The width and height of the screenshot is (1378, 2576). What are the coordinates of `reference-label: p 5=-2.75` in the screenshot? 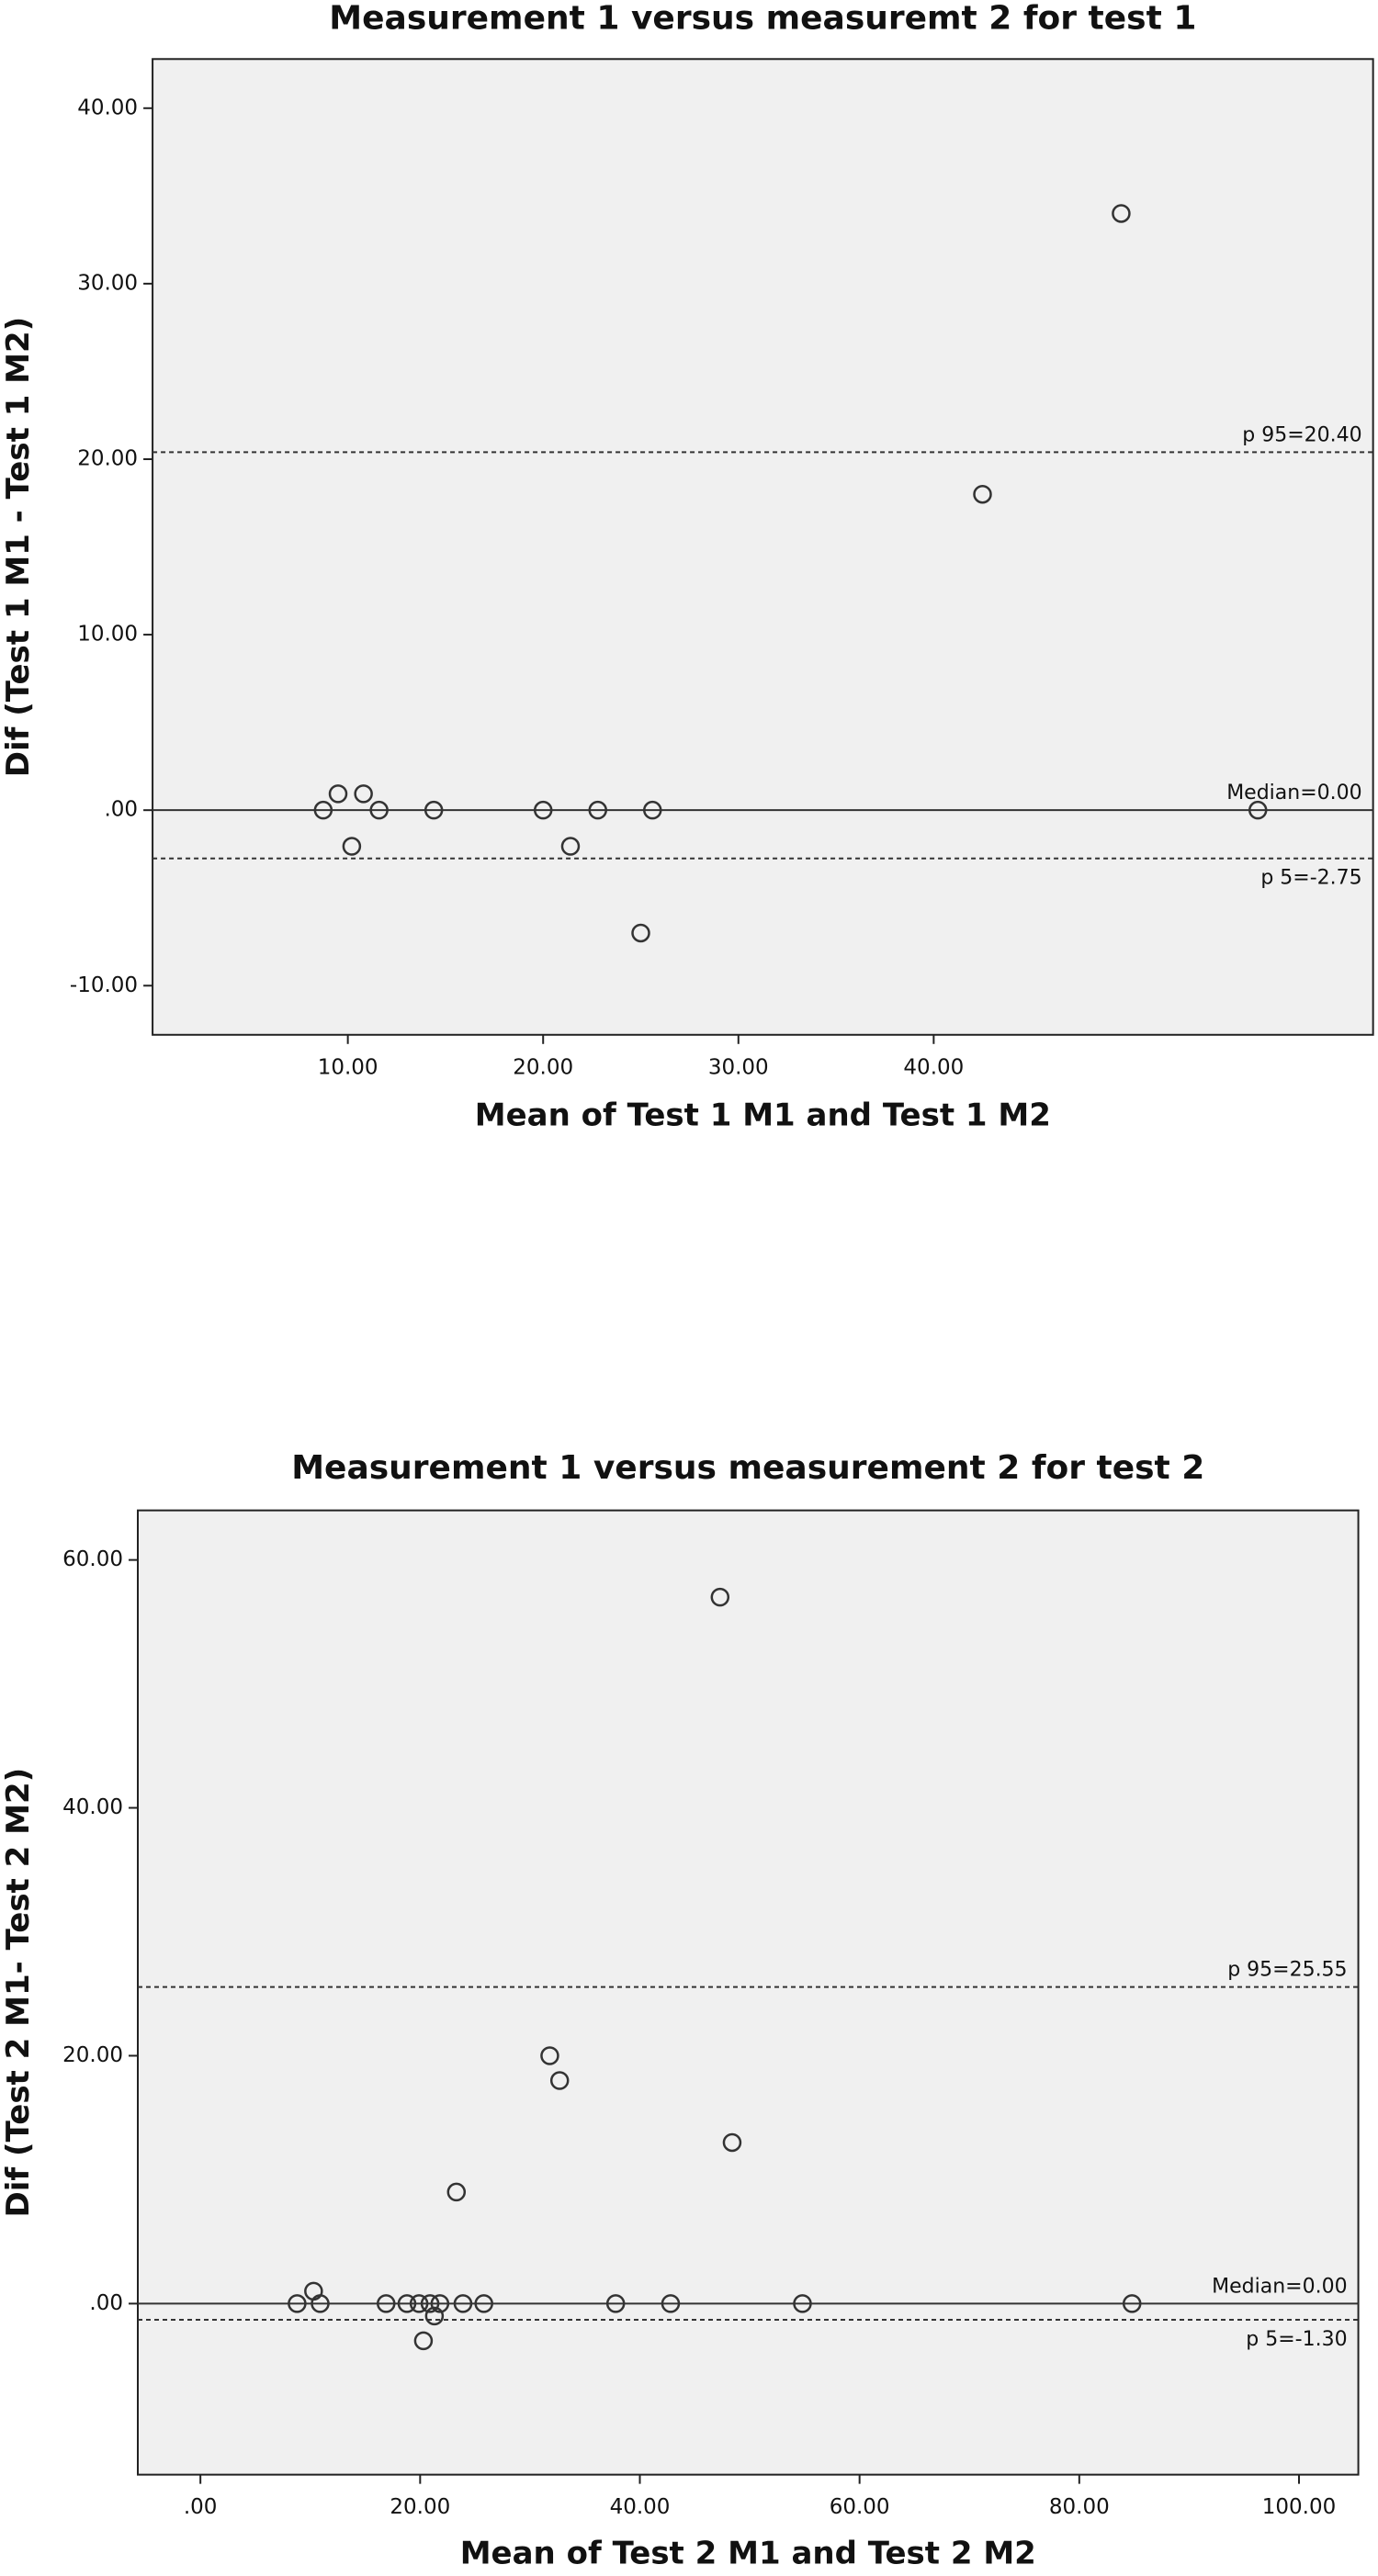 It's located at (1310, 878).